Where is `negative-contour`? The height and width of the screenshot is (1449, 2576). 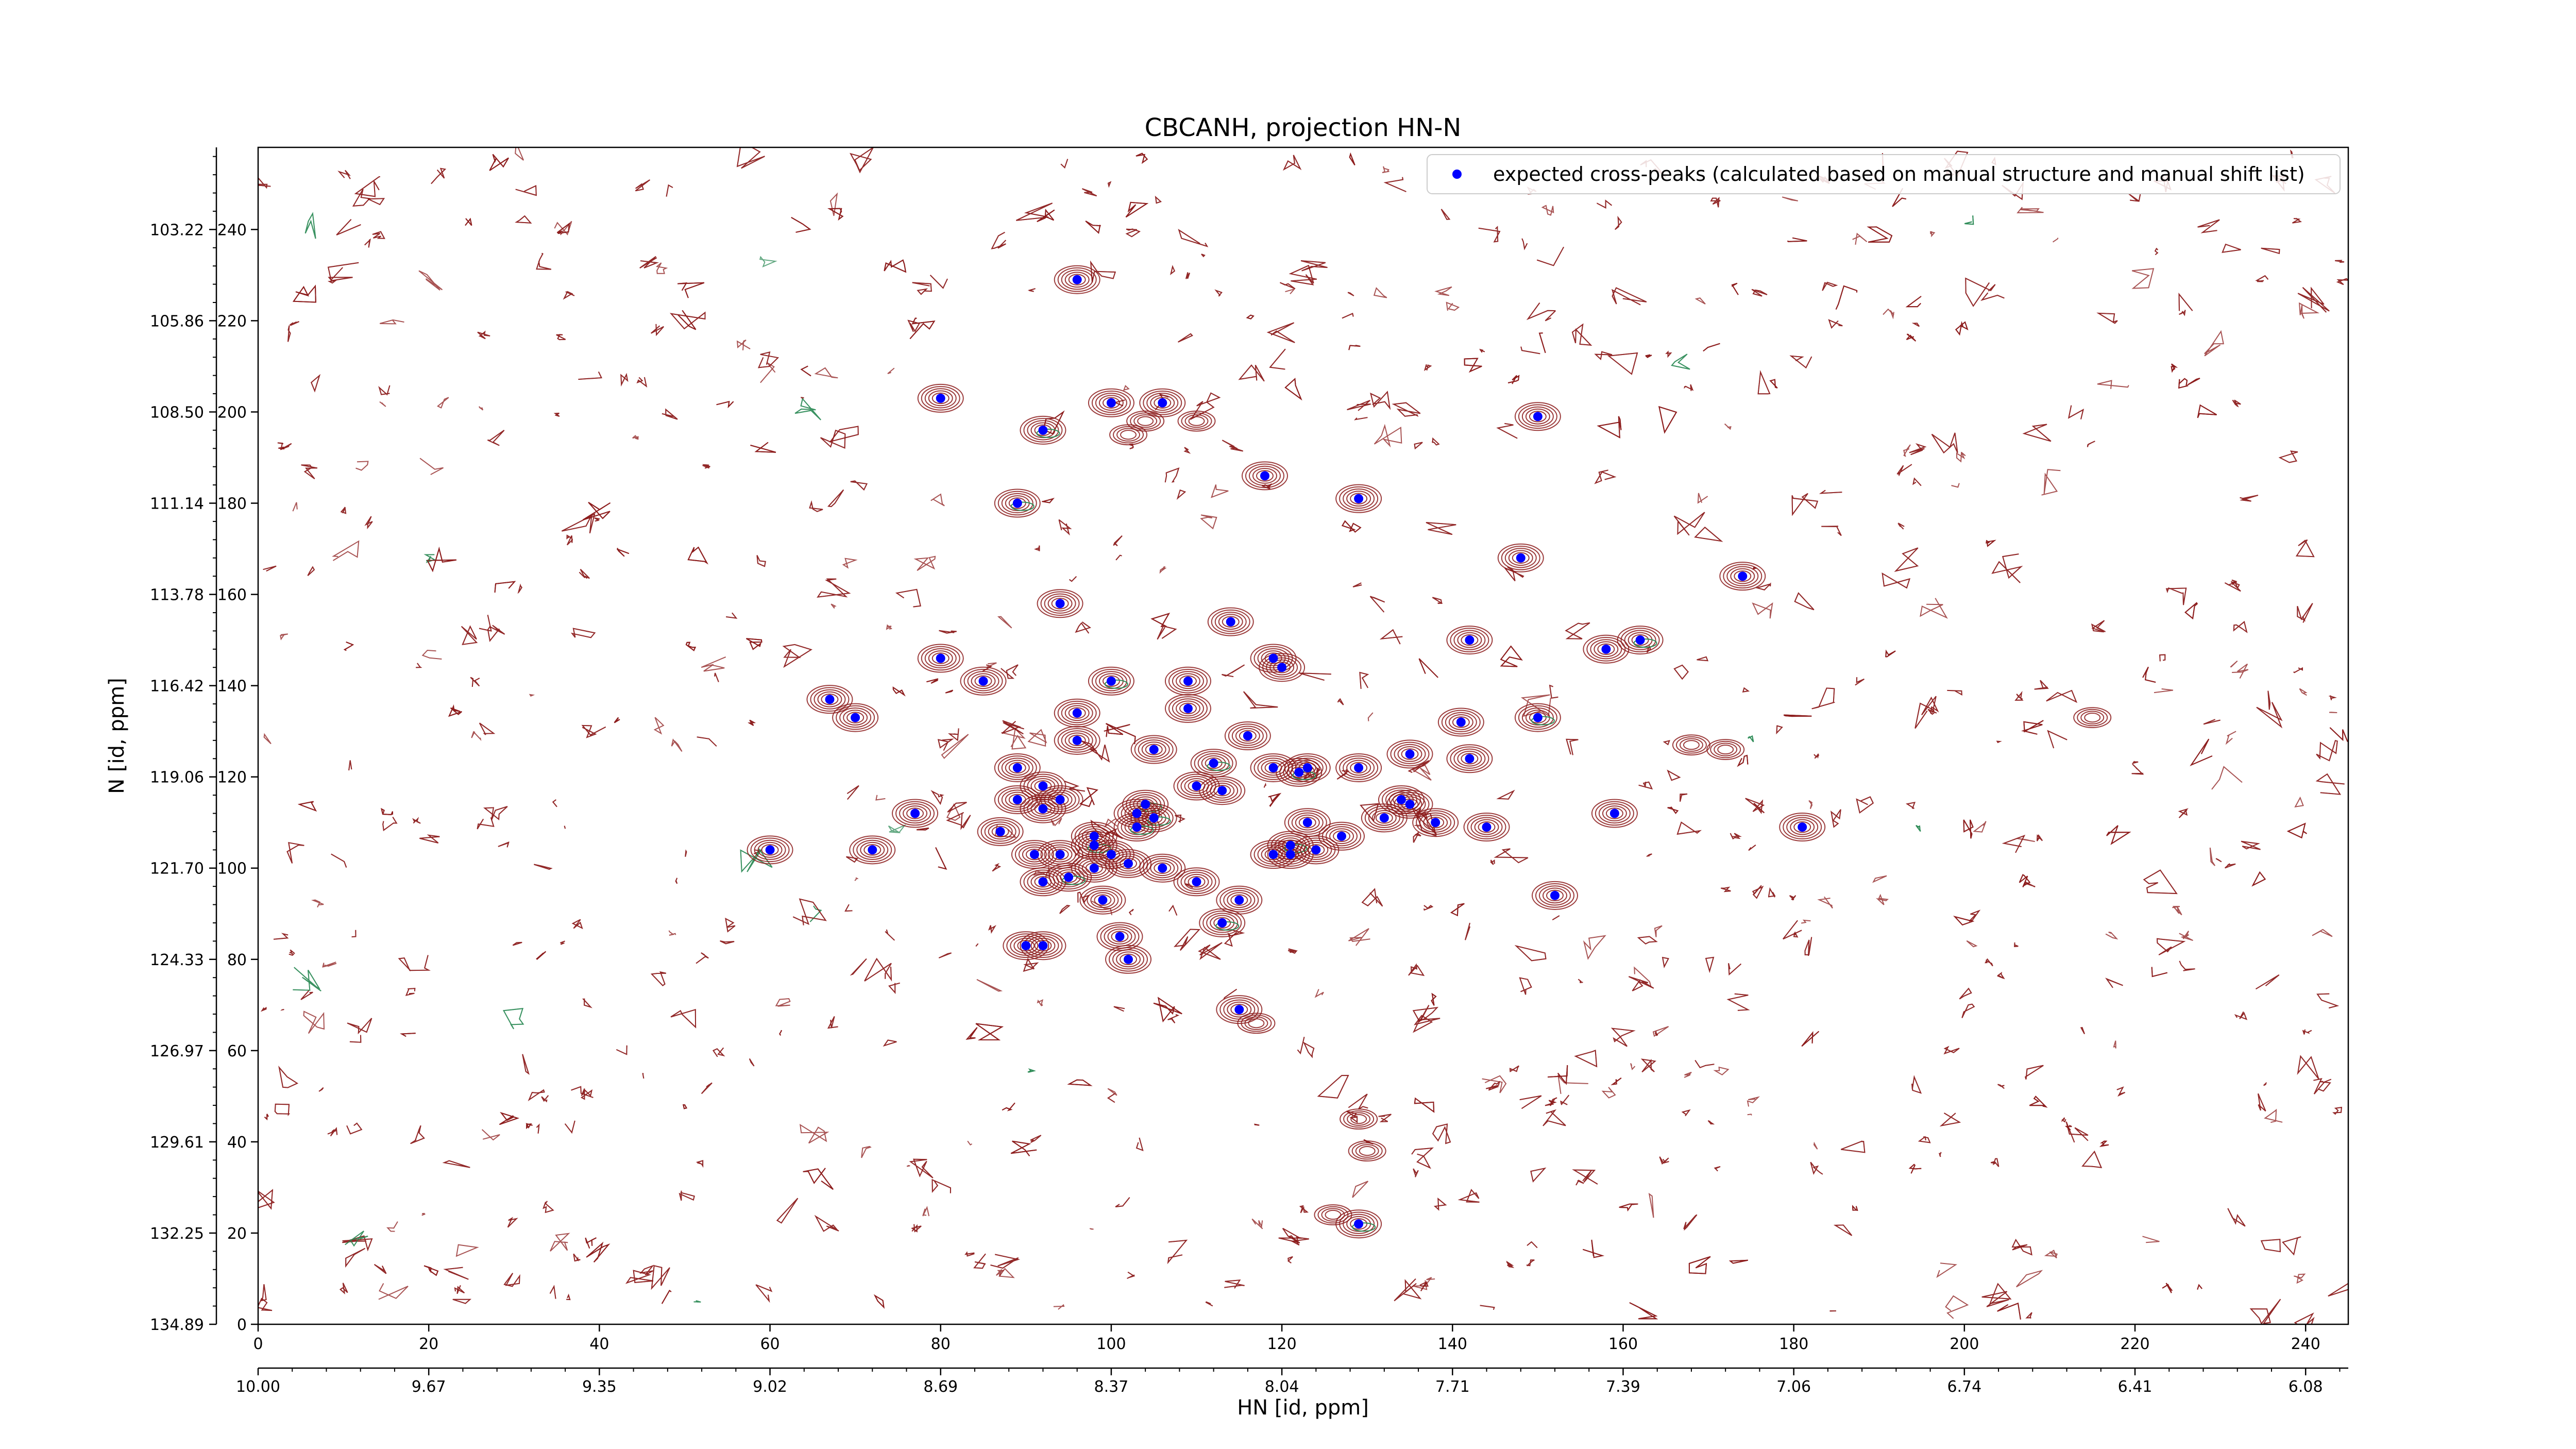 negative-contour is located at coordinates (1543, 721).